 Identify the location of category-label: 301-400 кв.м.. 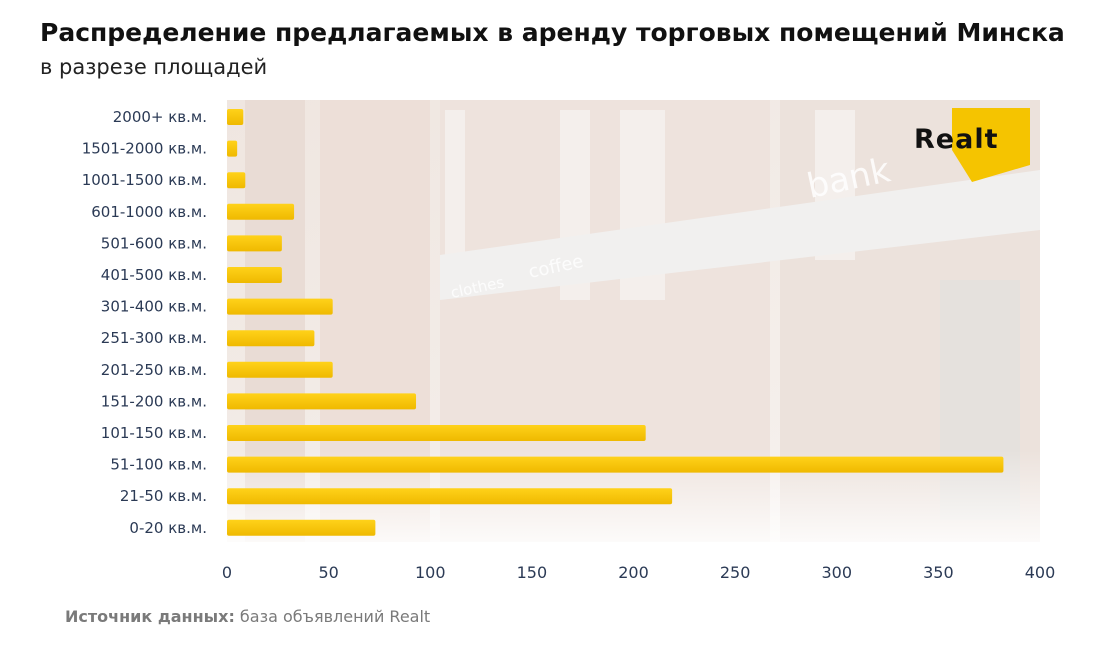
(154, 307).